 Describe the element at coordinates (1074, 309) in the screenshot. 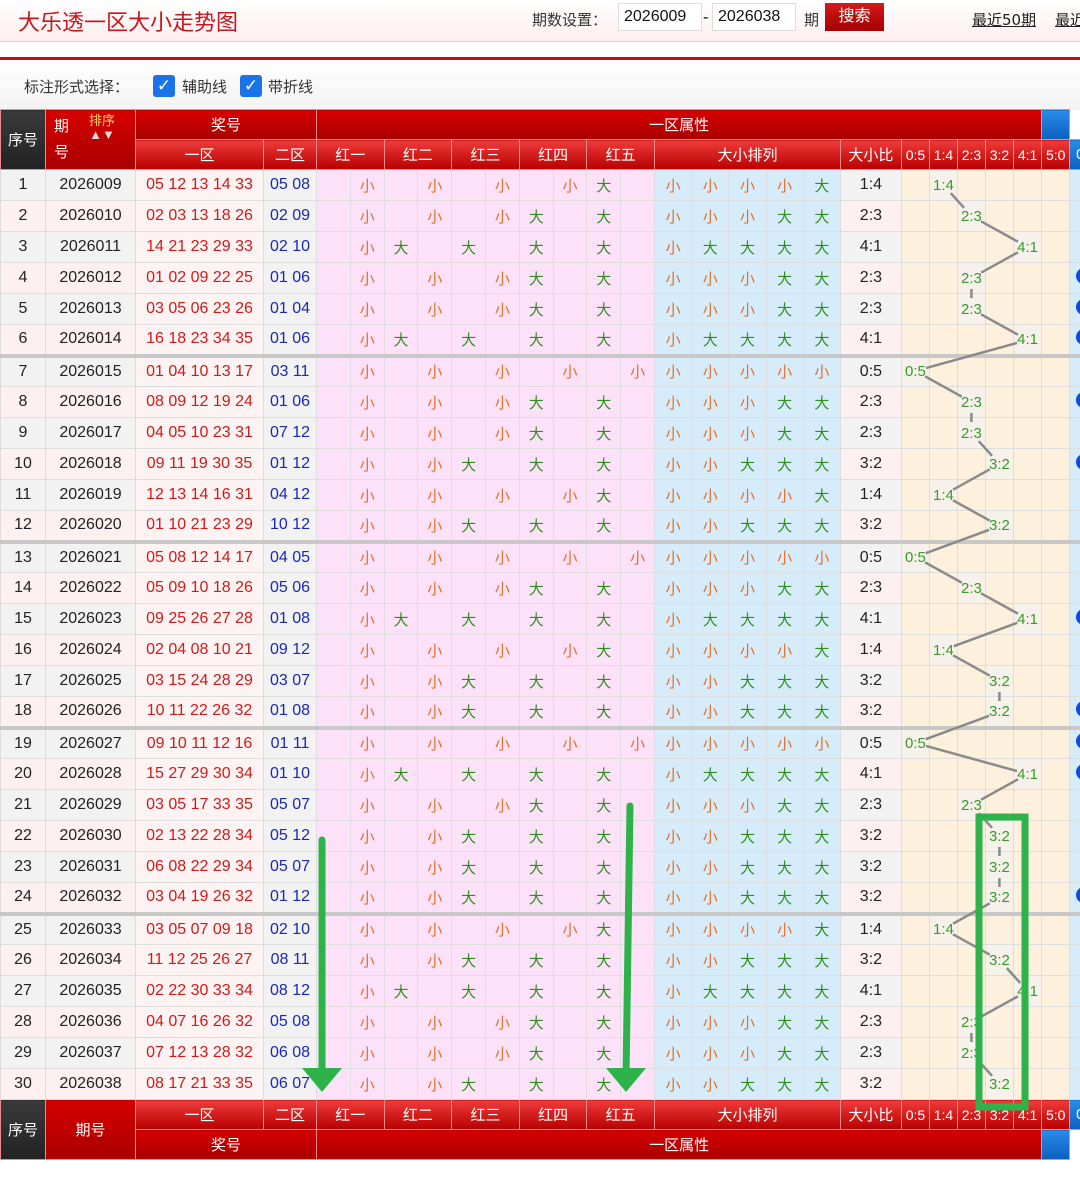

I see `extra-cell` at that location.